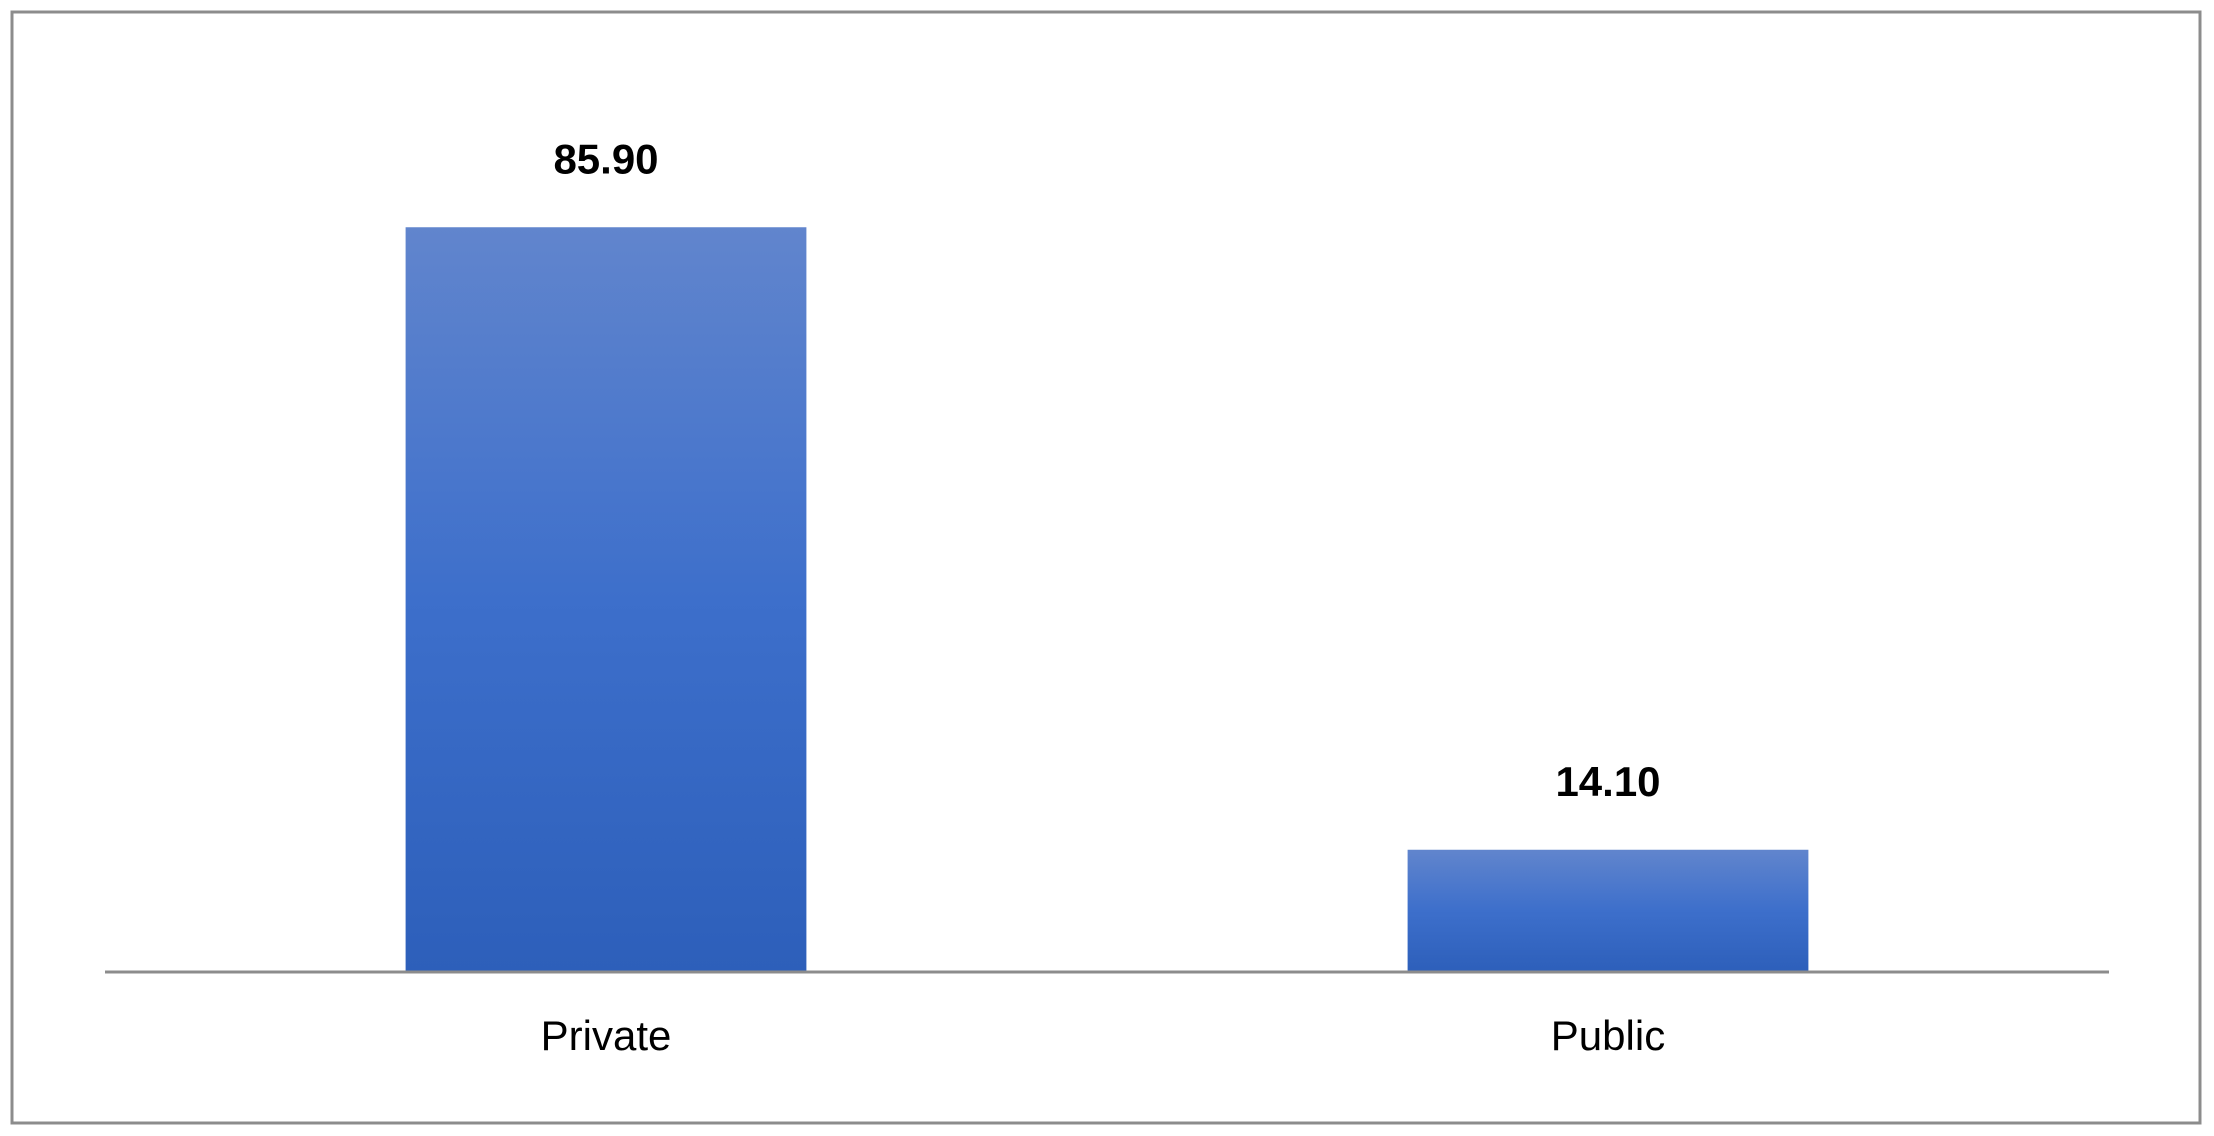  I want to click on data-label: 85.90, so click(605, 158).